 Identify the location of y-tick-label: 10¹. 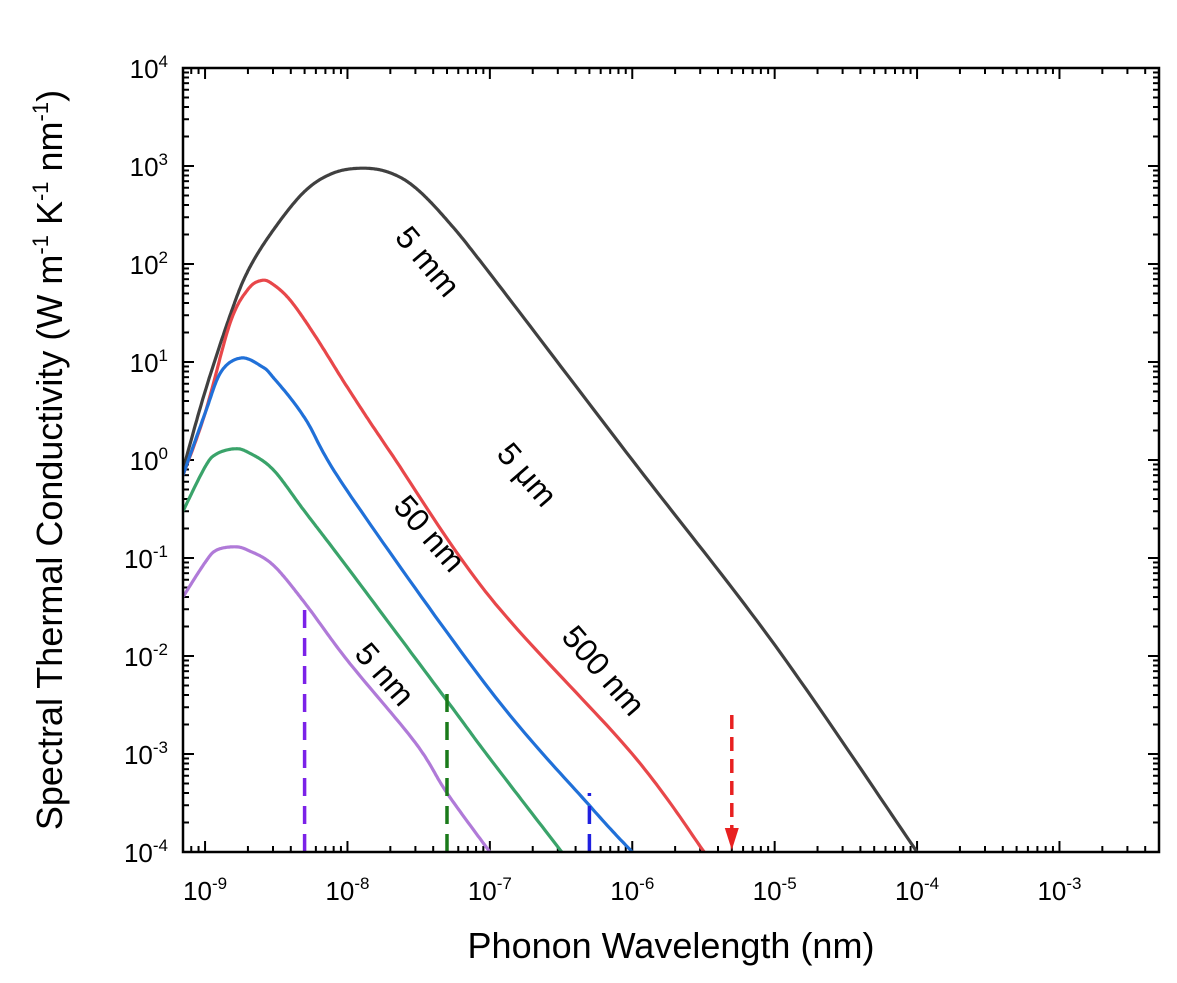
(149, 362).